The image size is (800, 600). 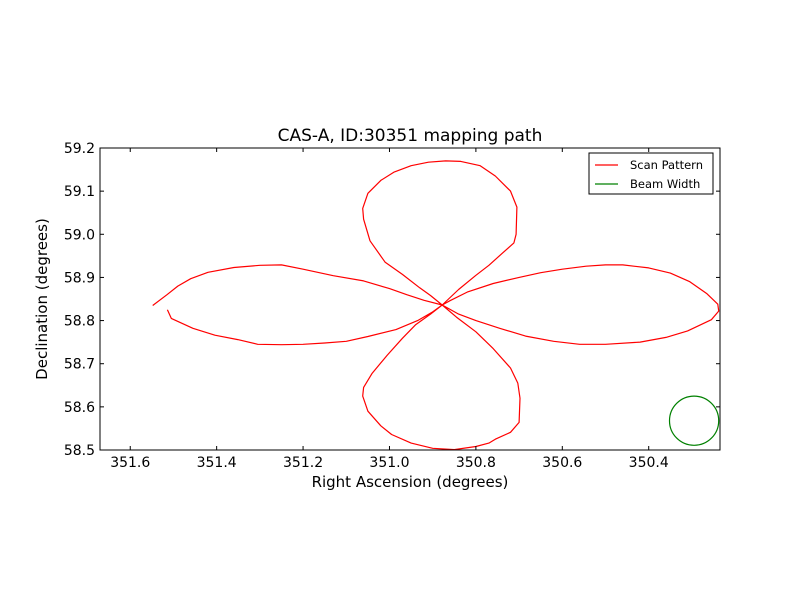 I want to click on x-axis-label: Right Ascension (degrees), so click(x=410, y=482).